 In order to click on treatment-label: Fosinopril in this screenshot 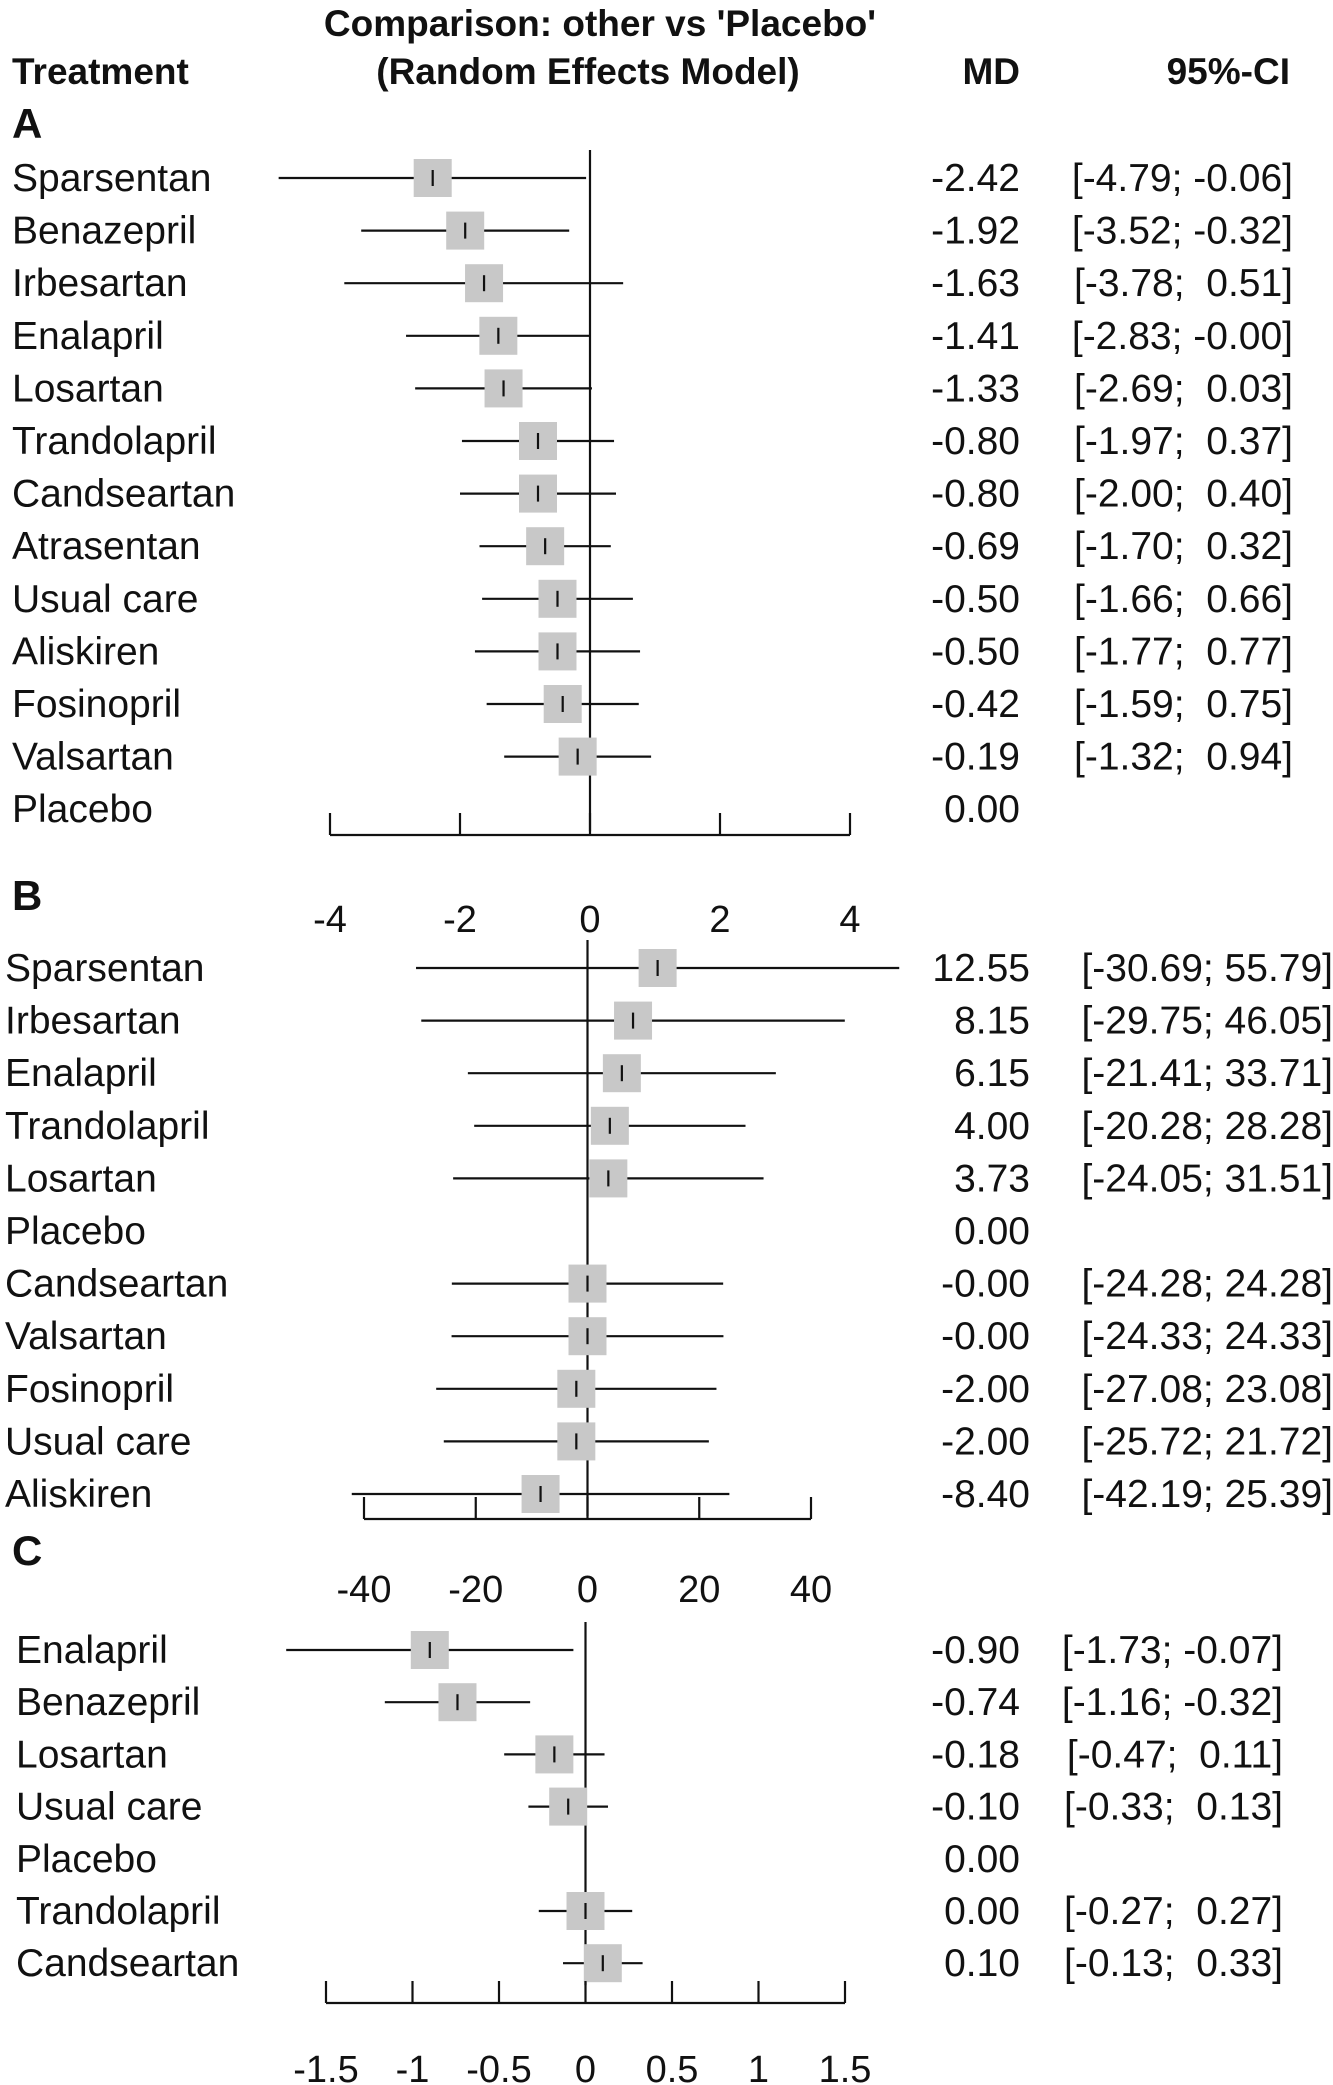, I will do `click(89, 1389)`.